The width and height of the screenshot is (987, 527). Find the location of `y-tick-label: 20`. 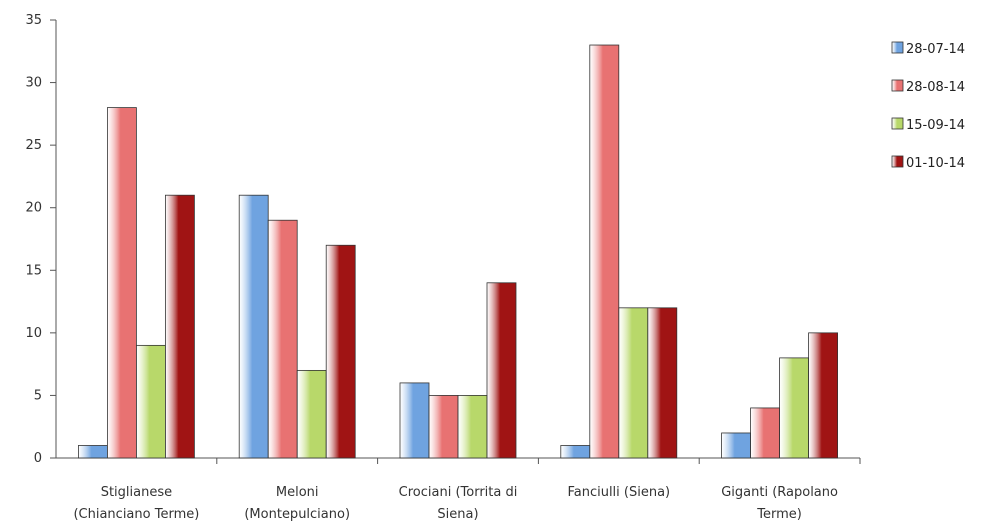

y-tick-label: 20 is located at coordinates (33, 208).